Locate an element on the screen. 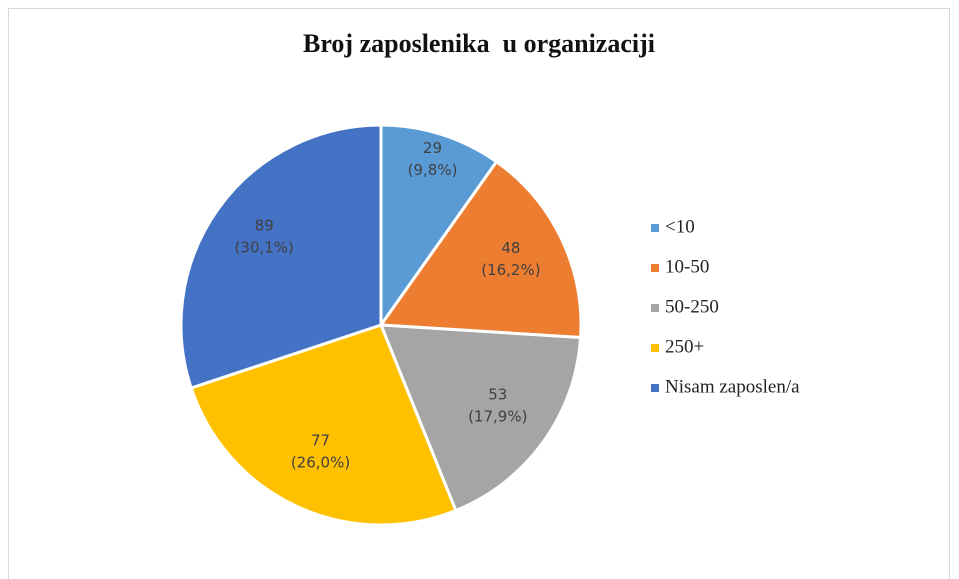  slice-value-label: 53 is located at coordinates (497, 394).